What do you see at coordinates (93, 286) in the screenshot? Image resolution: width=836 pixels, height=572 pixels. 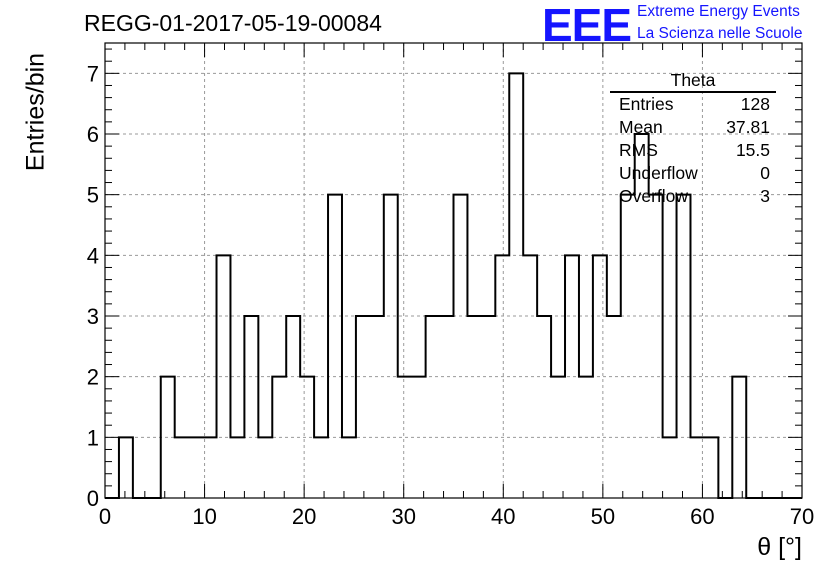 I see `y-tick-labels: 0 1 2 3 4 5 6 7` at bounding box center [93, 286].